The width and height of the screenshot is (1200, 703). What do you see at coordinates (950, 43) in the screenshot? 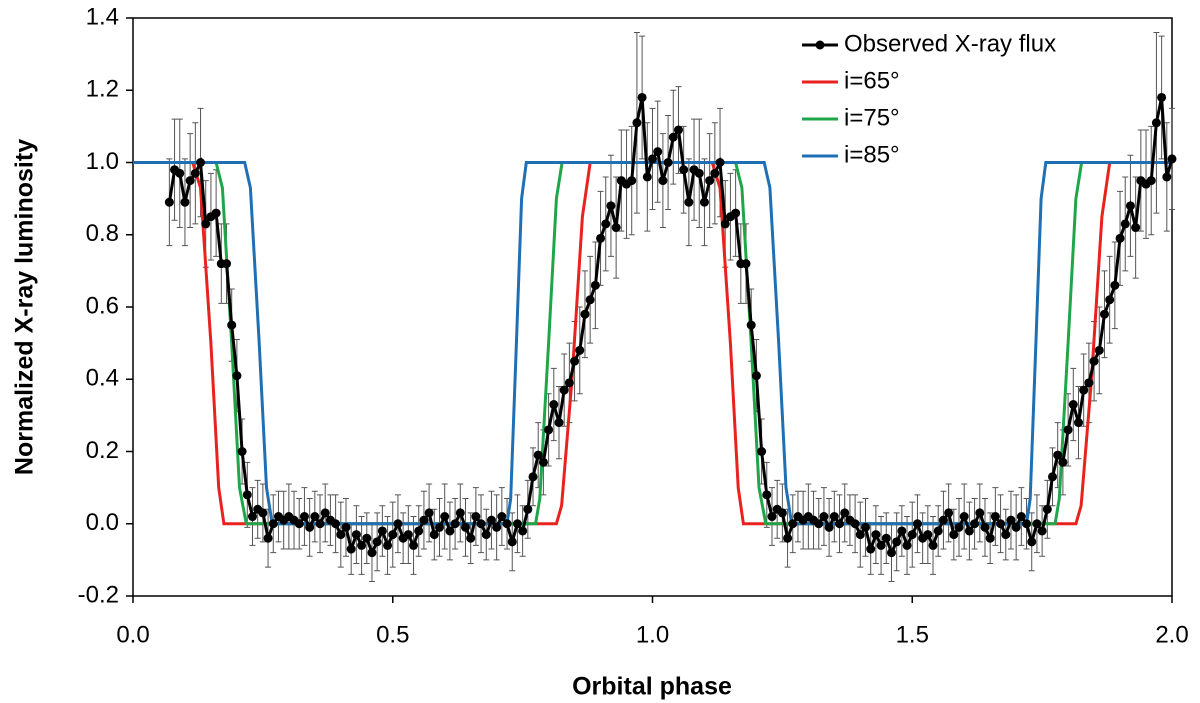
I see `legend-label: Observed X-ray flux` at bounding box center [950, 43].